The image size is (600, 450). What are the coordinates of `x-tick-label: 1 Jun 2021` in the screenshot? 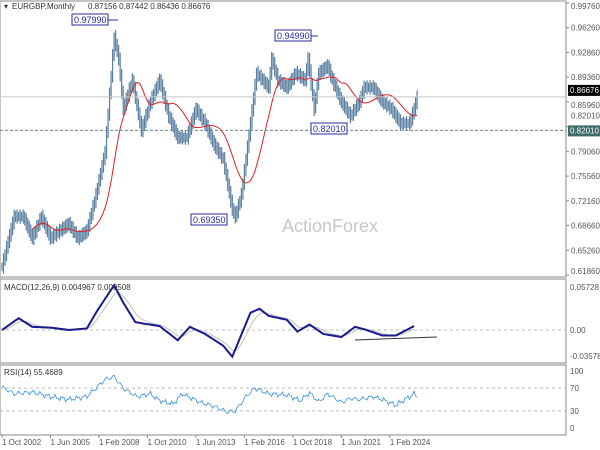 It's located at (361, 442).